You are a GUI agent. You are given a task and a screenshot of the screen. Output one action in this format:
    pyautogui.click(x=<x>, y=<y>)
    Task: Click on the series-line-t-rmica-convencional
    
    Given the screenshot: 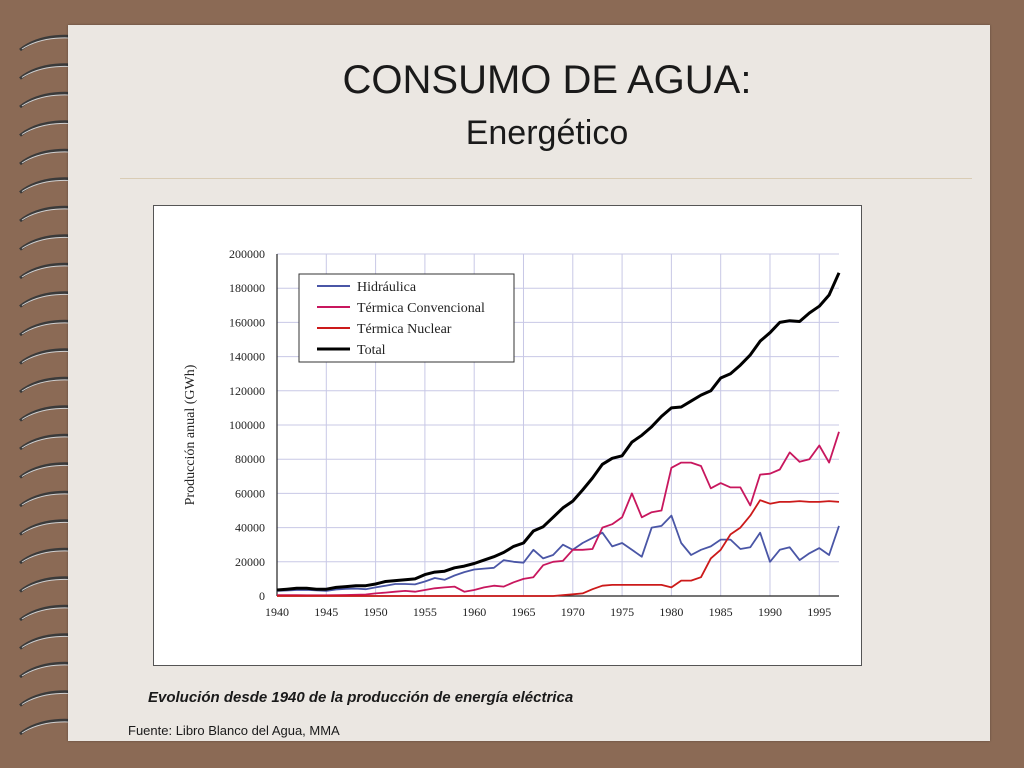 What is the action you would take?
    pyautogui.click(x=558, y=514)
    